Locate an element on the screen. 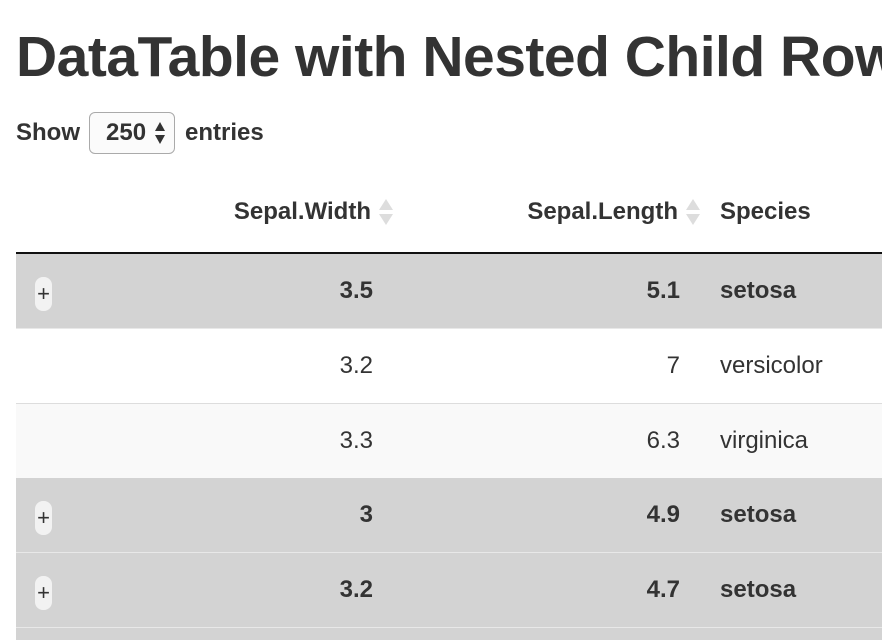 The width and height of the screenshot is (882, 640). page-length-select: 250 is located at coordinates (132, 133).